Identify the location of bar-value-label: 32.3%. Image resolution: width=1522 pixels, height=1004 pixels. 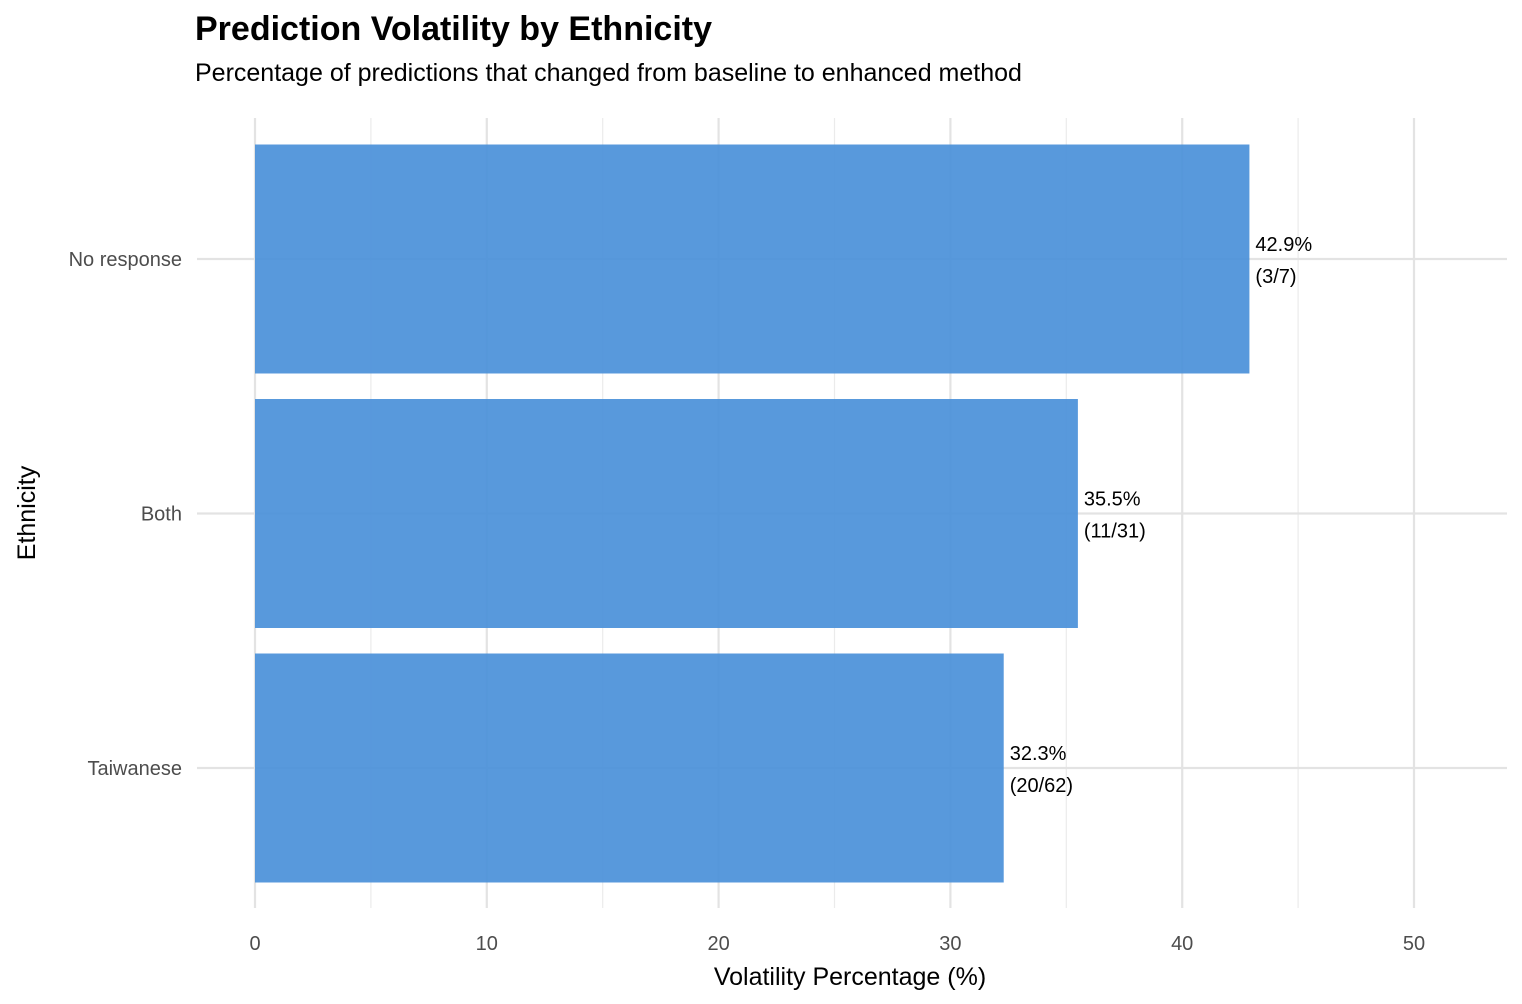
(1038, 754).